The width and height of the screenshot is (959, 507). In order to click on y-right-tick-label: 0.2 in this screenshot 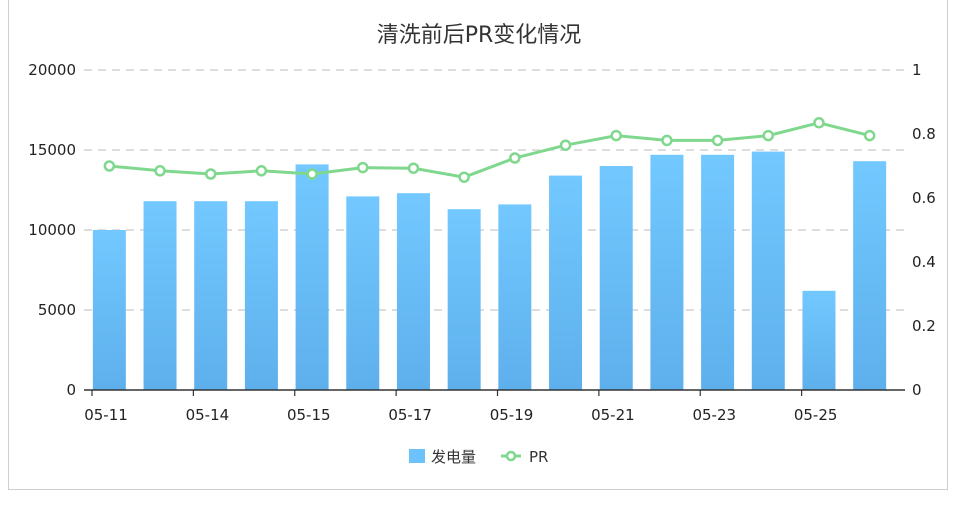, I will do `click(924, 326)`.